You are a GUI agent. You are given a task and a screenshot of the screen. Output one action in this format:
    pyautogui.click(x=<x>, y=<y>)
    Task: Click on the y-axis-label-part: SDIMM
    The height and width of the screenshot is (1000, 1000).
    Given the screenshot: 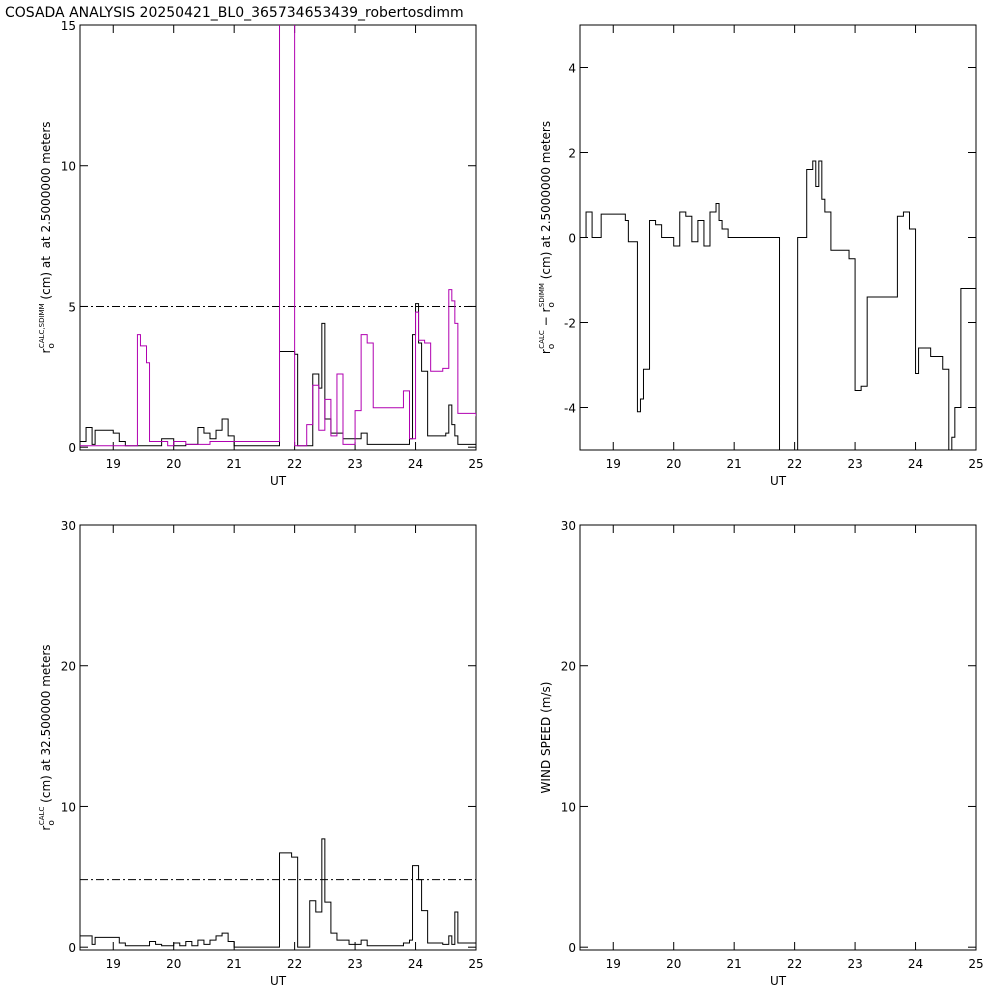 What is the action you would take?
    pyautogui.click(x=542, y=295)
    